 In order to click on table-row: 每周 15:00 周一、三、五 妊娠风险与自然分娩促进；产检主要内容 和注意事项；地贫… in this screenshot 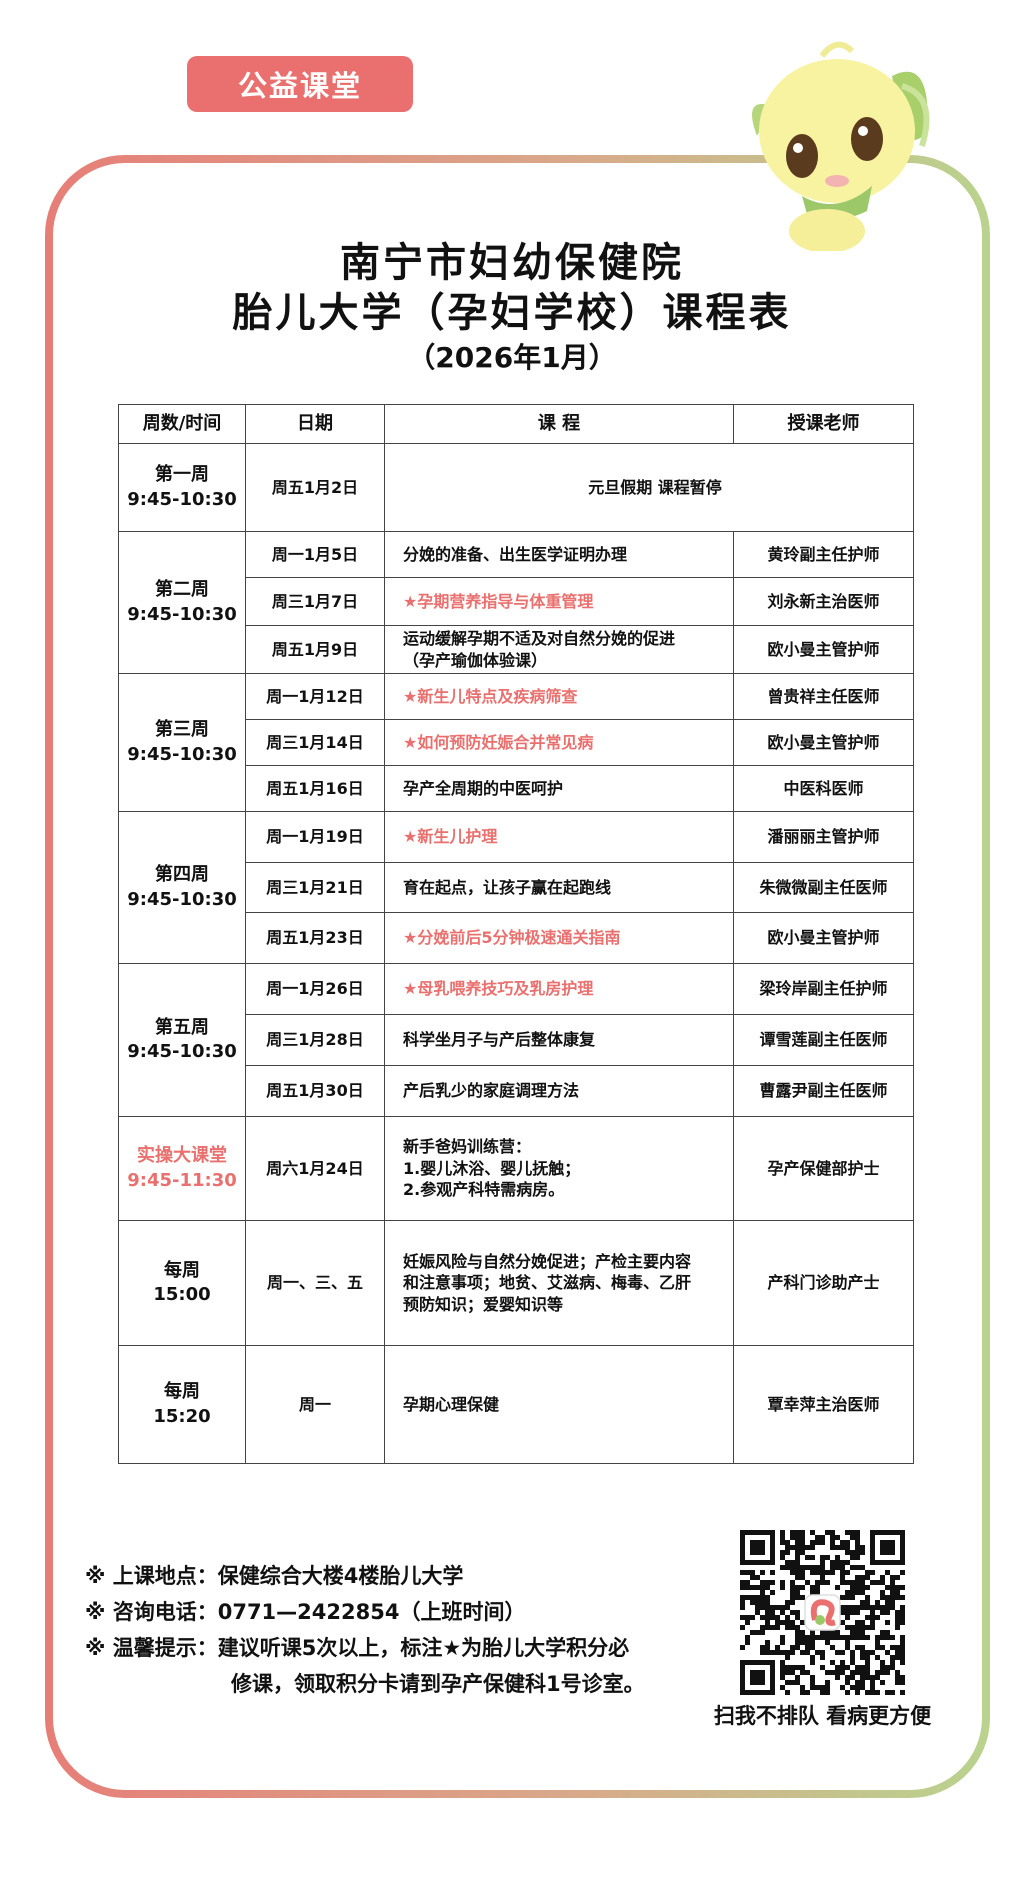, I will do `click(516, 1283)`.